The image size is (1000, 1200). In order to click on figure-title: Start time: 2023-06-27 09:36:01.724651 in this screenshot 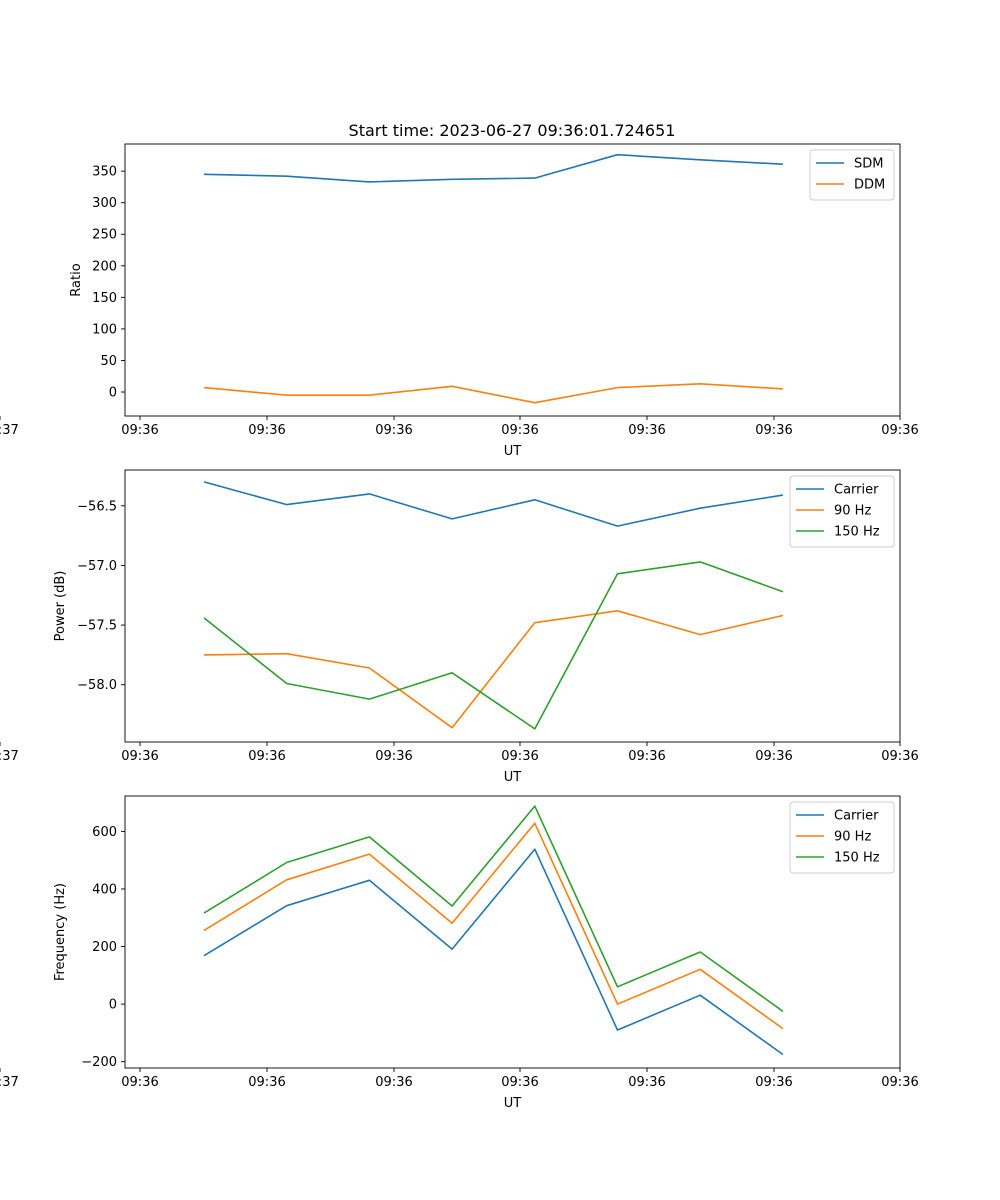, I will do `click(512, 130)`.